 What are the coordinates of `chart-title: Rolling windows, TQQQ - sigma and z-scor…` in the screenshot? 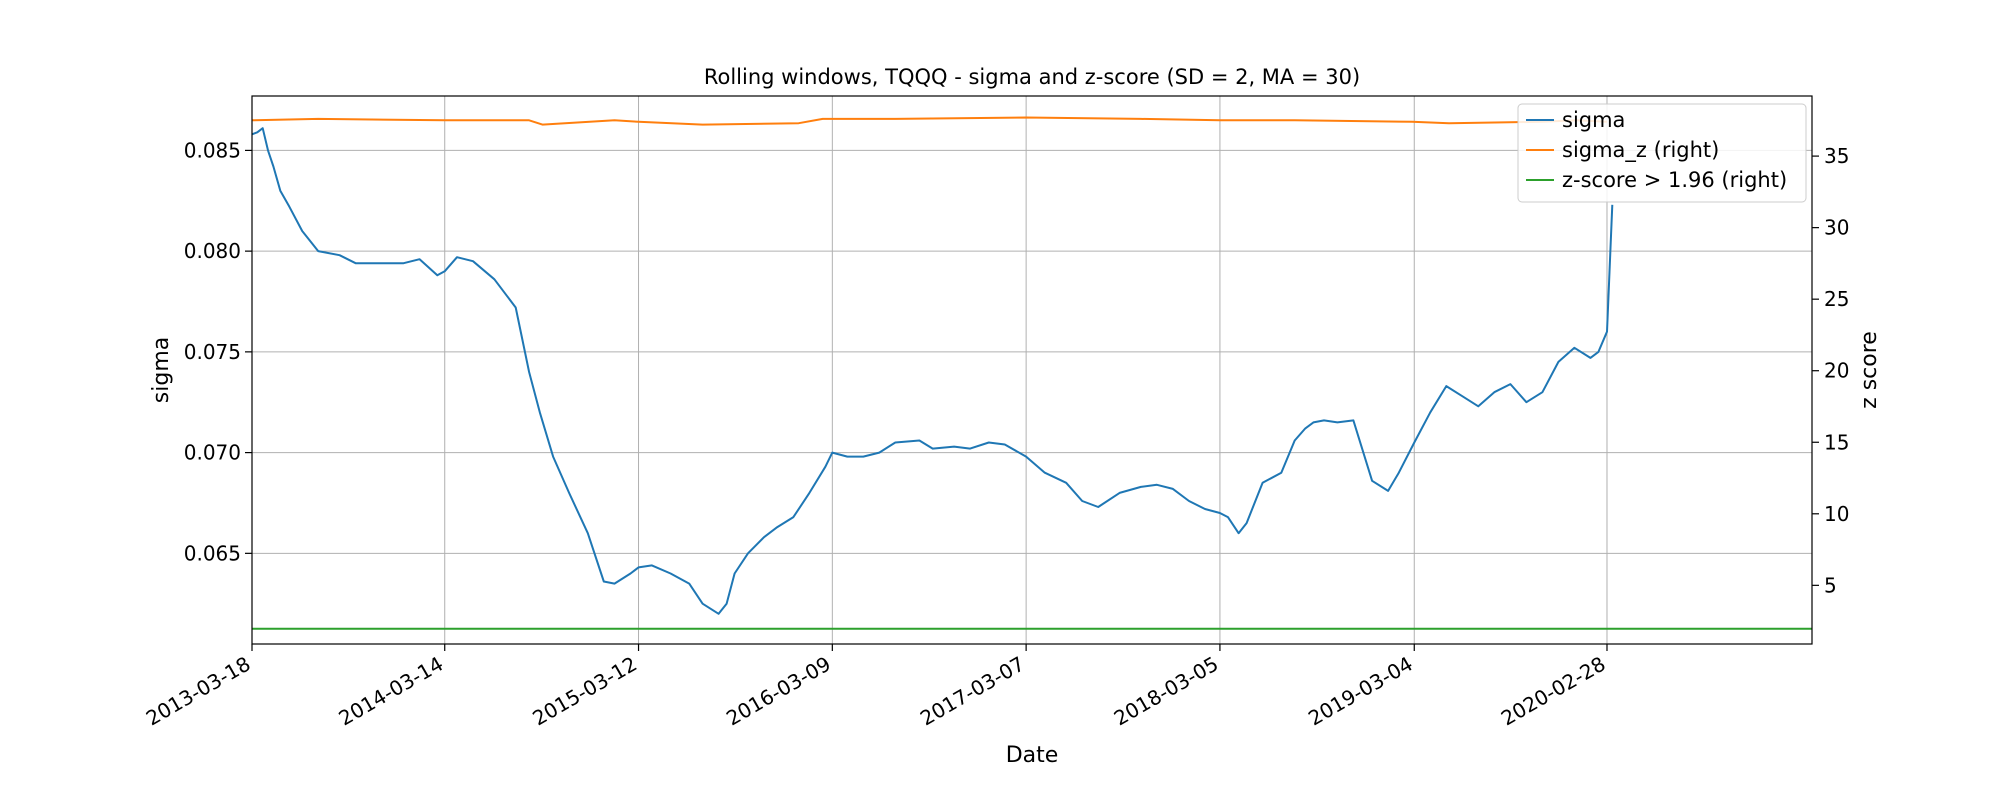 It's located at (1032, 77).